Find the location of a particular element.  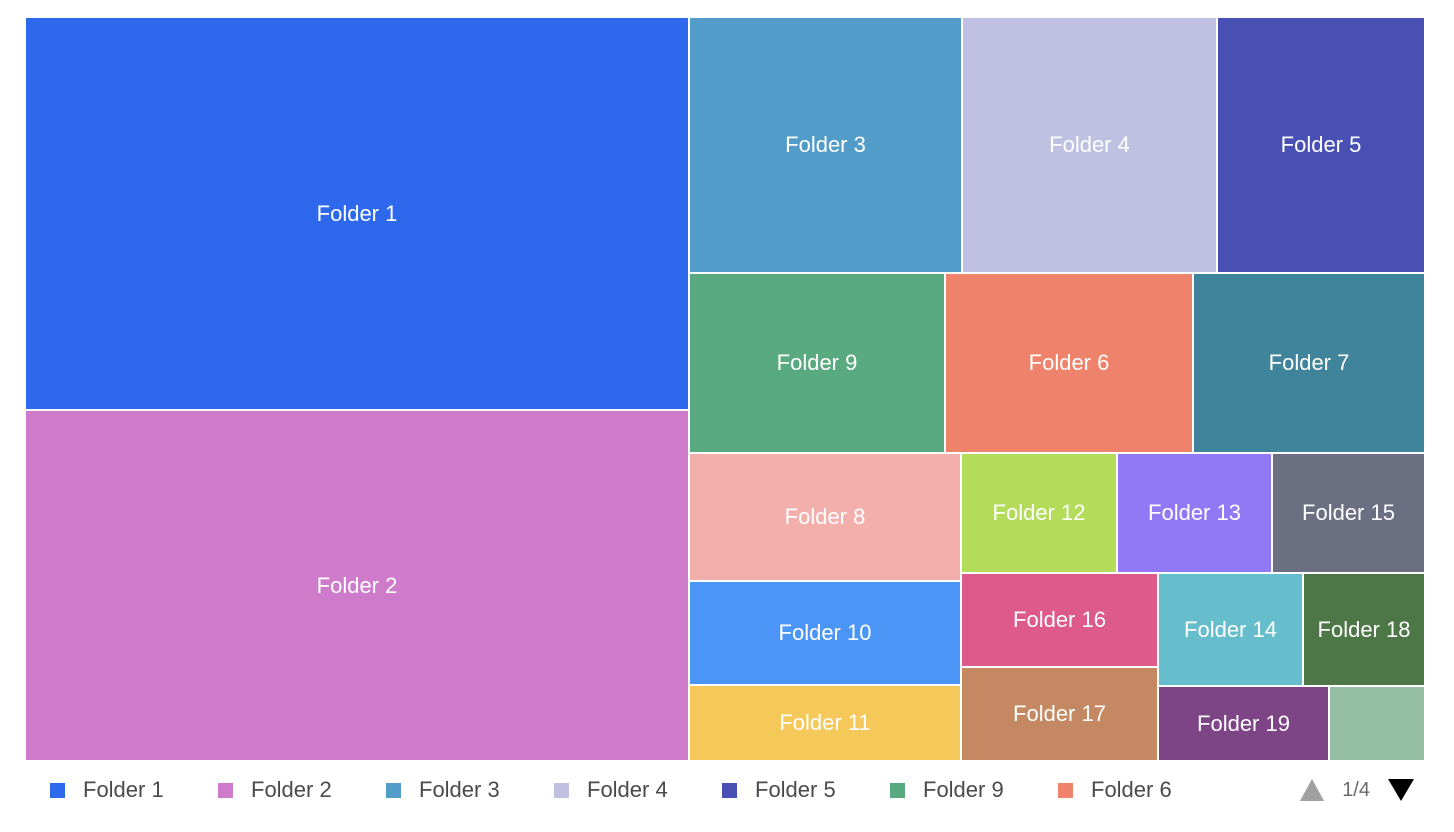

treemap-cell: Folder 13 is located at coordinates (1195, 514).